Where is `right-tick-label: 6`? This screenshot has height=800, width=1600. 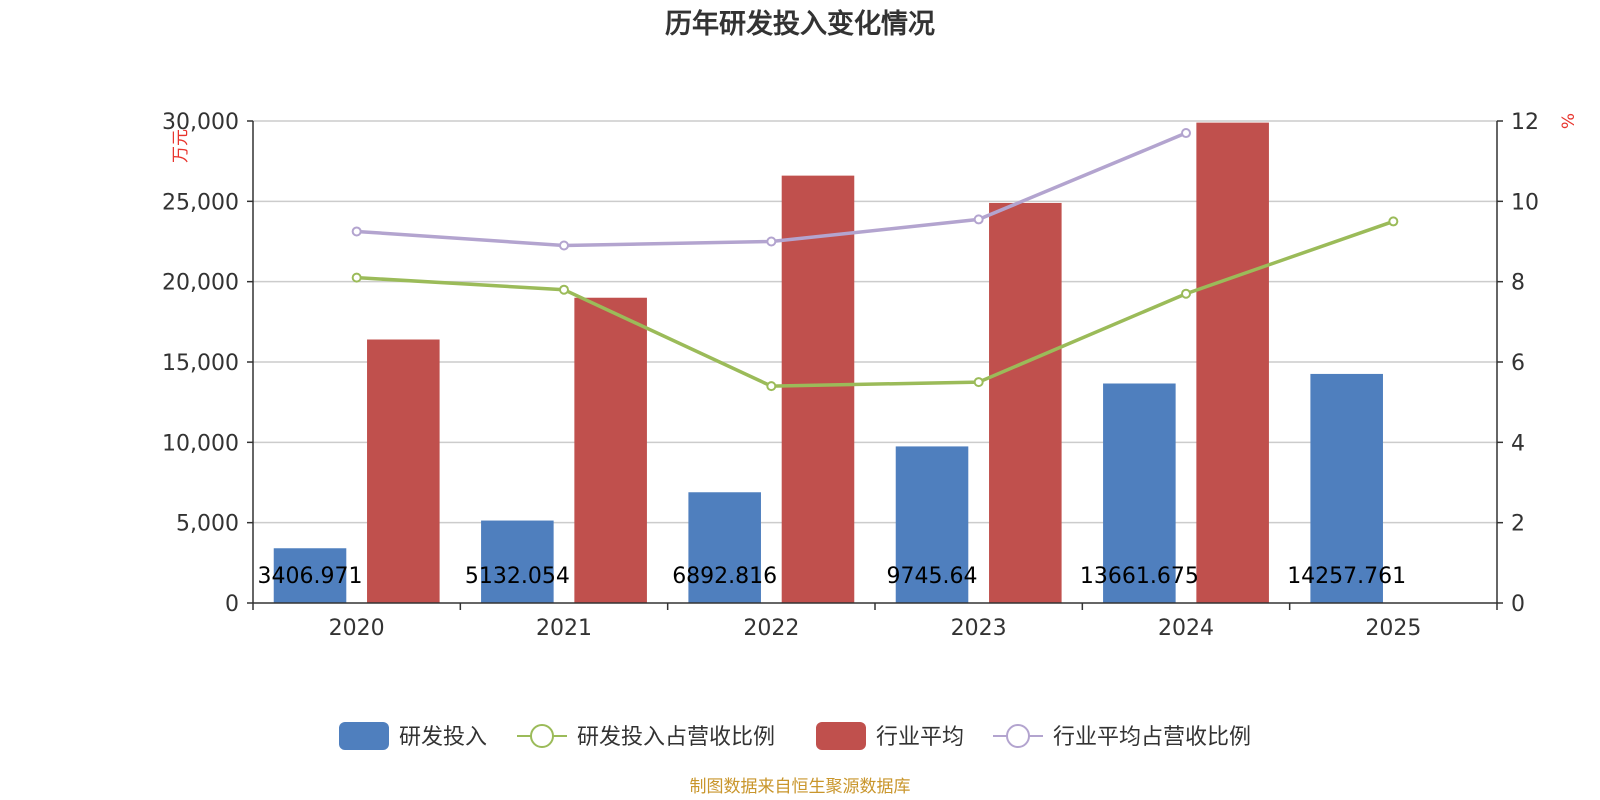 right-tick-label: 6 is located at coordinates (1518, 363).